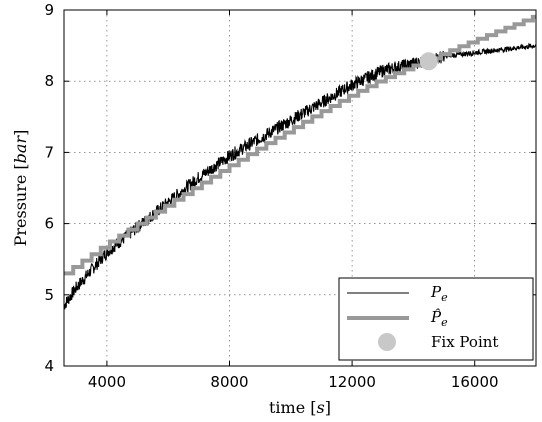 This screenshot has height=422, width=542. Describe the element at coordinates (444, 297) in the screenshot. I see `legend-label-pe-sub: e` at that location.